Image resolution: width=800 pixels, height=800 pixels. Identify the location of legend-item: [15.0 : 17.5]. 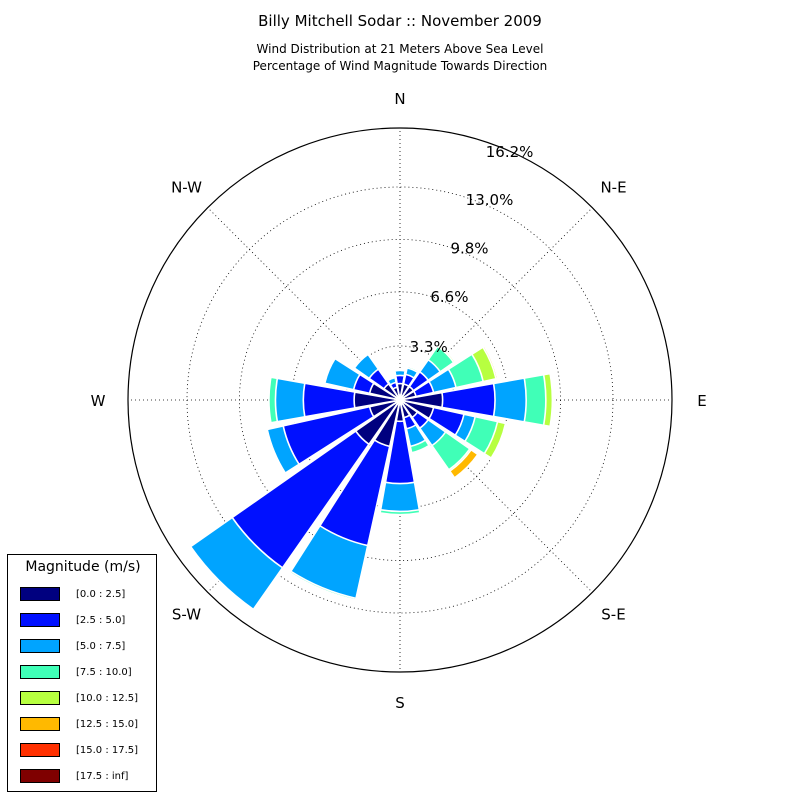
(90, 752).